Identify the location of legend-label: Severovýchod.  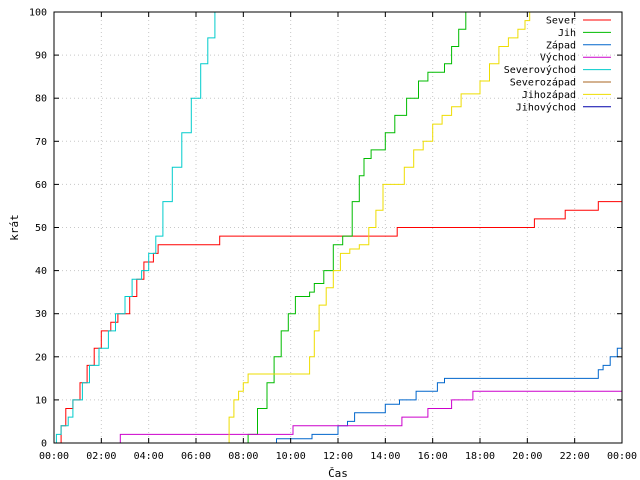
(540, 70).